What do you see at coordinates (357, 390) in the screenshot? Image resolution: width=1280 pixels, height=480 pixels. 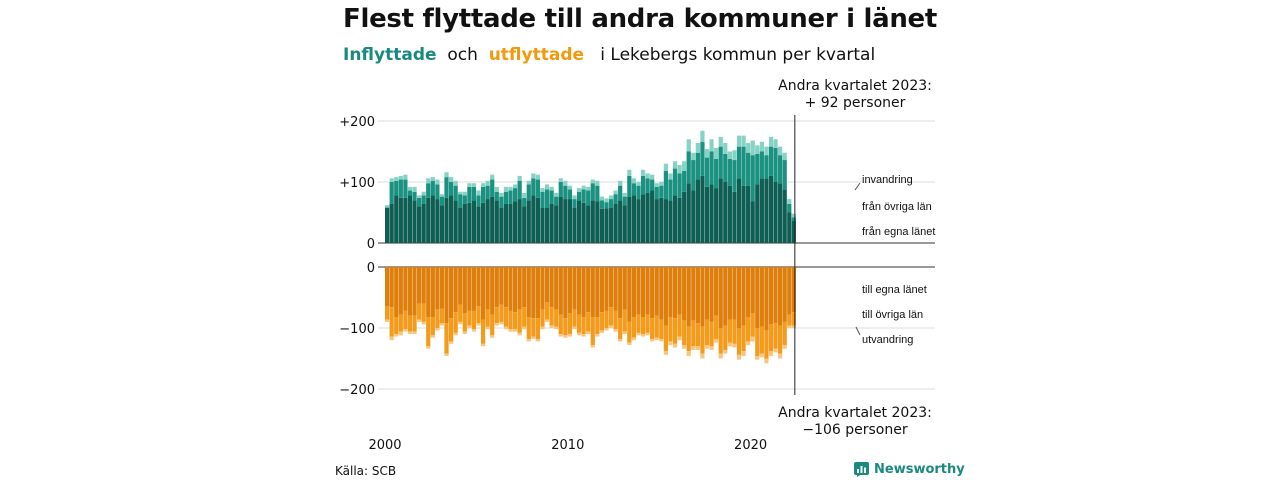 I see `y-tick-label-bottom: −200` at bounding box center [357, 390].